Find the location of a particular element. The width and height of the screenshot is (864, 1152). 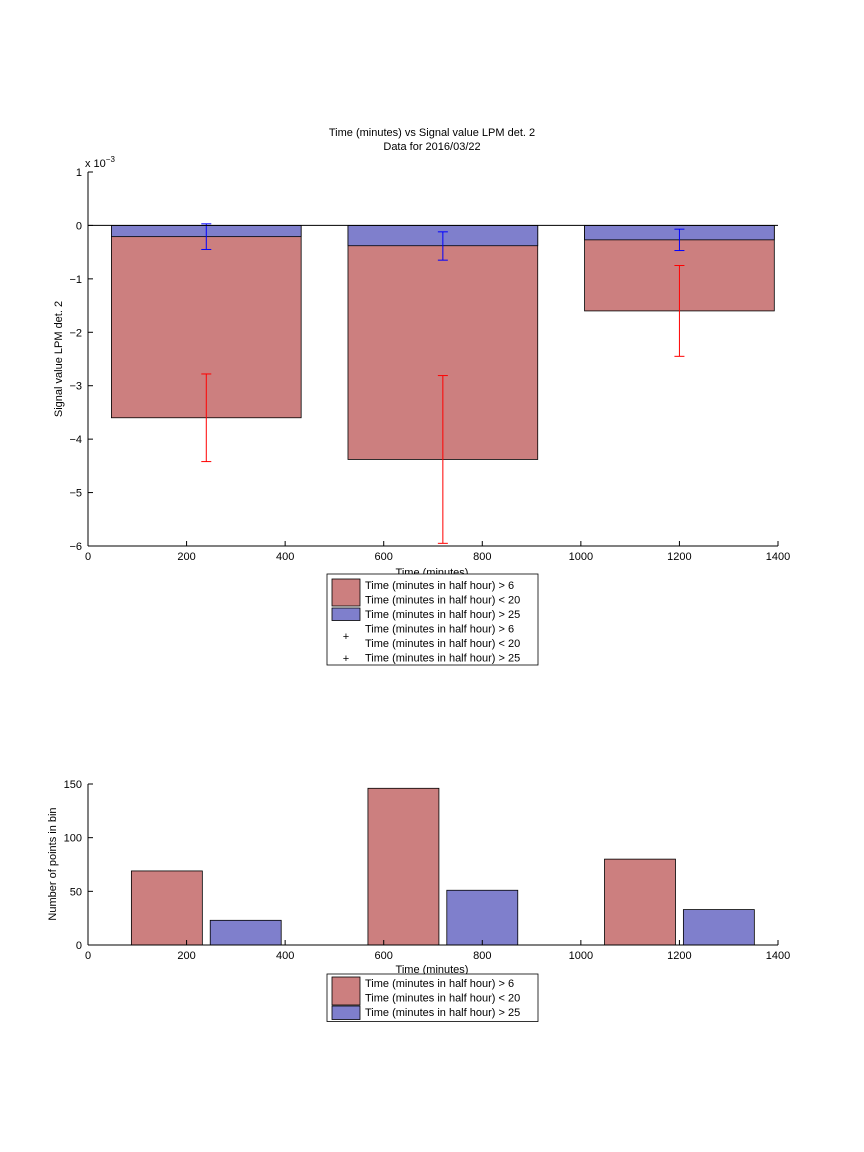

legend-marker-3: + is located at coordinates (346, 659).